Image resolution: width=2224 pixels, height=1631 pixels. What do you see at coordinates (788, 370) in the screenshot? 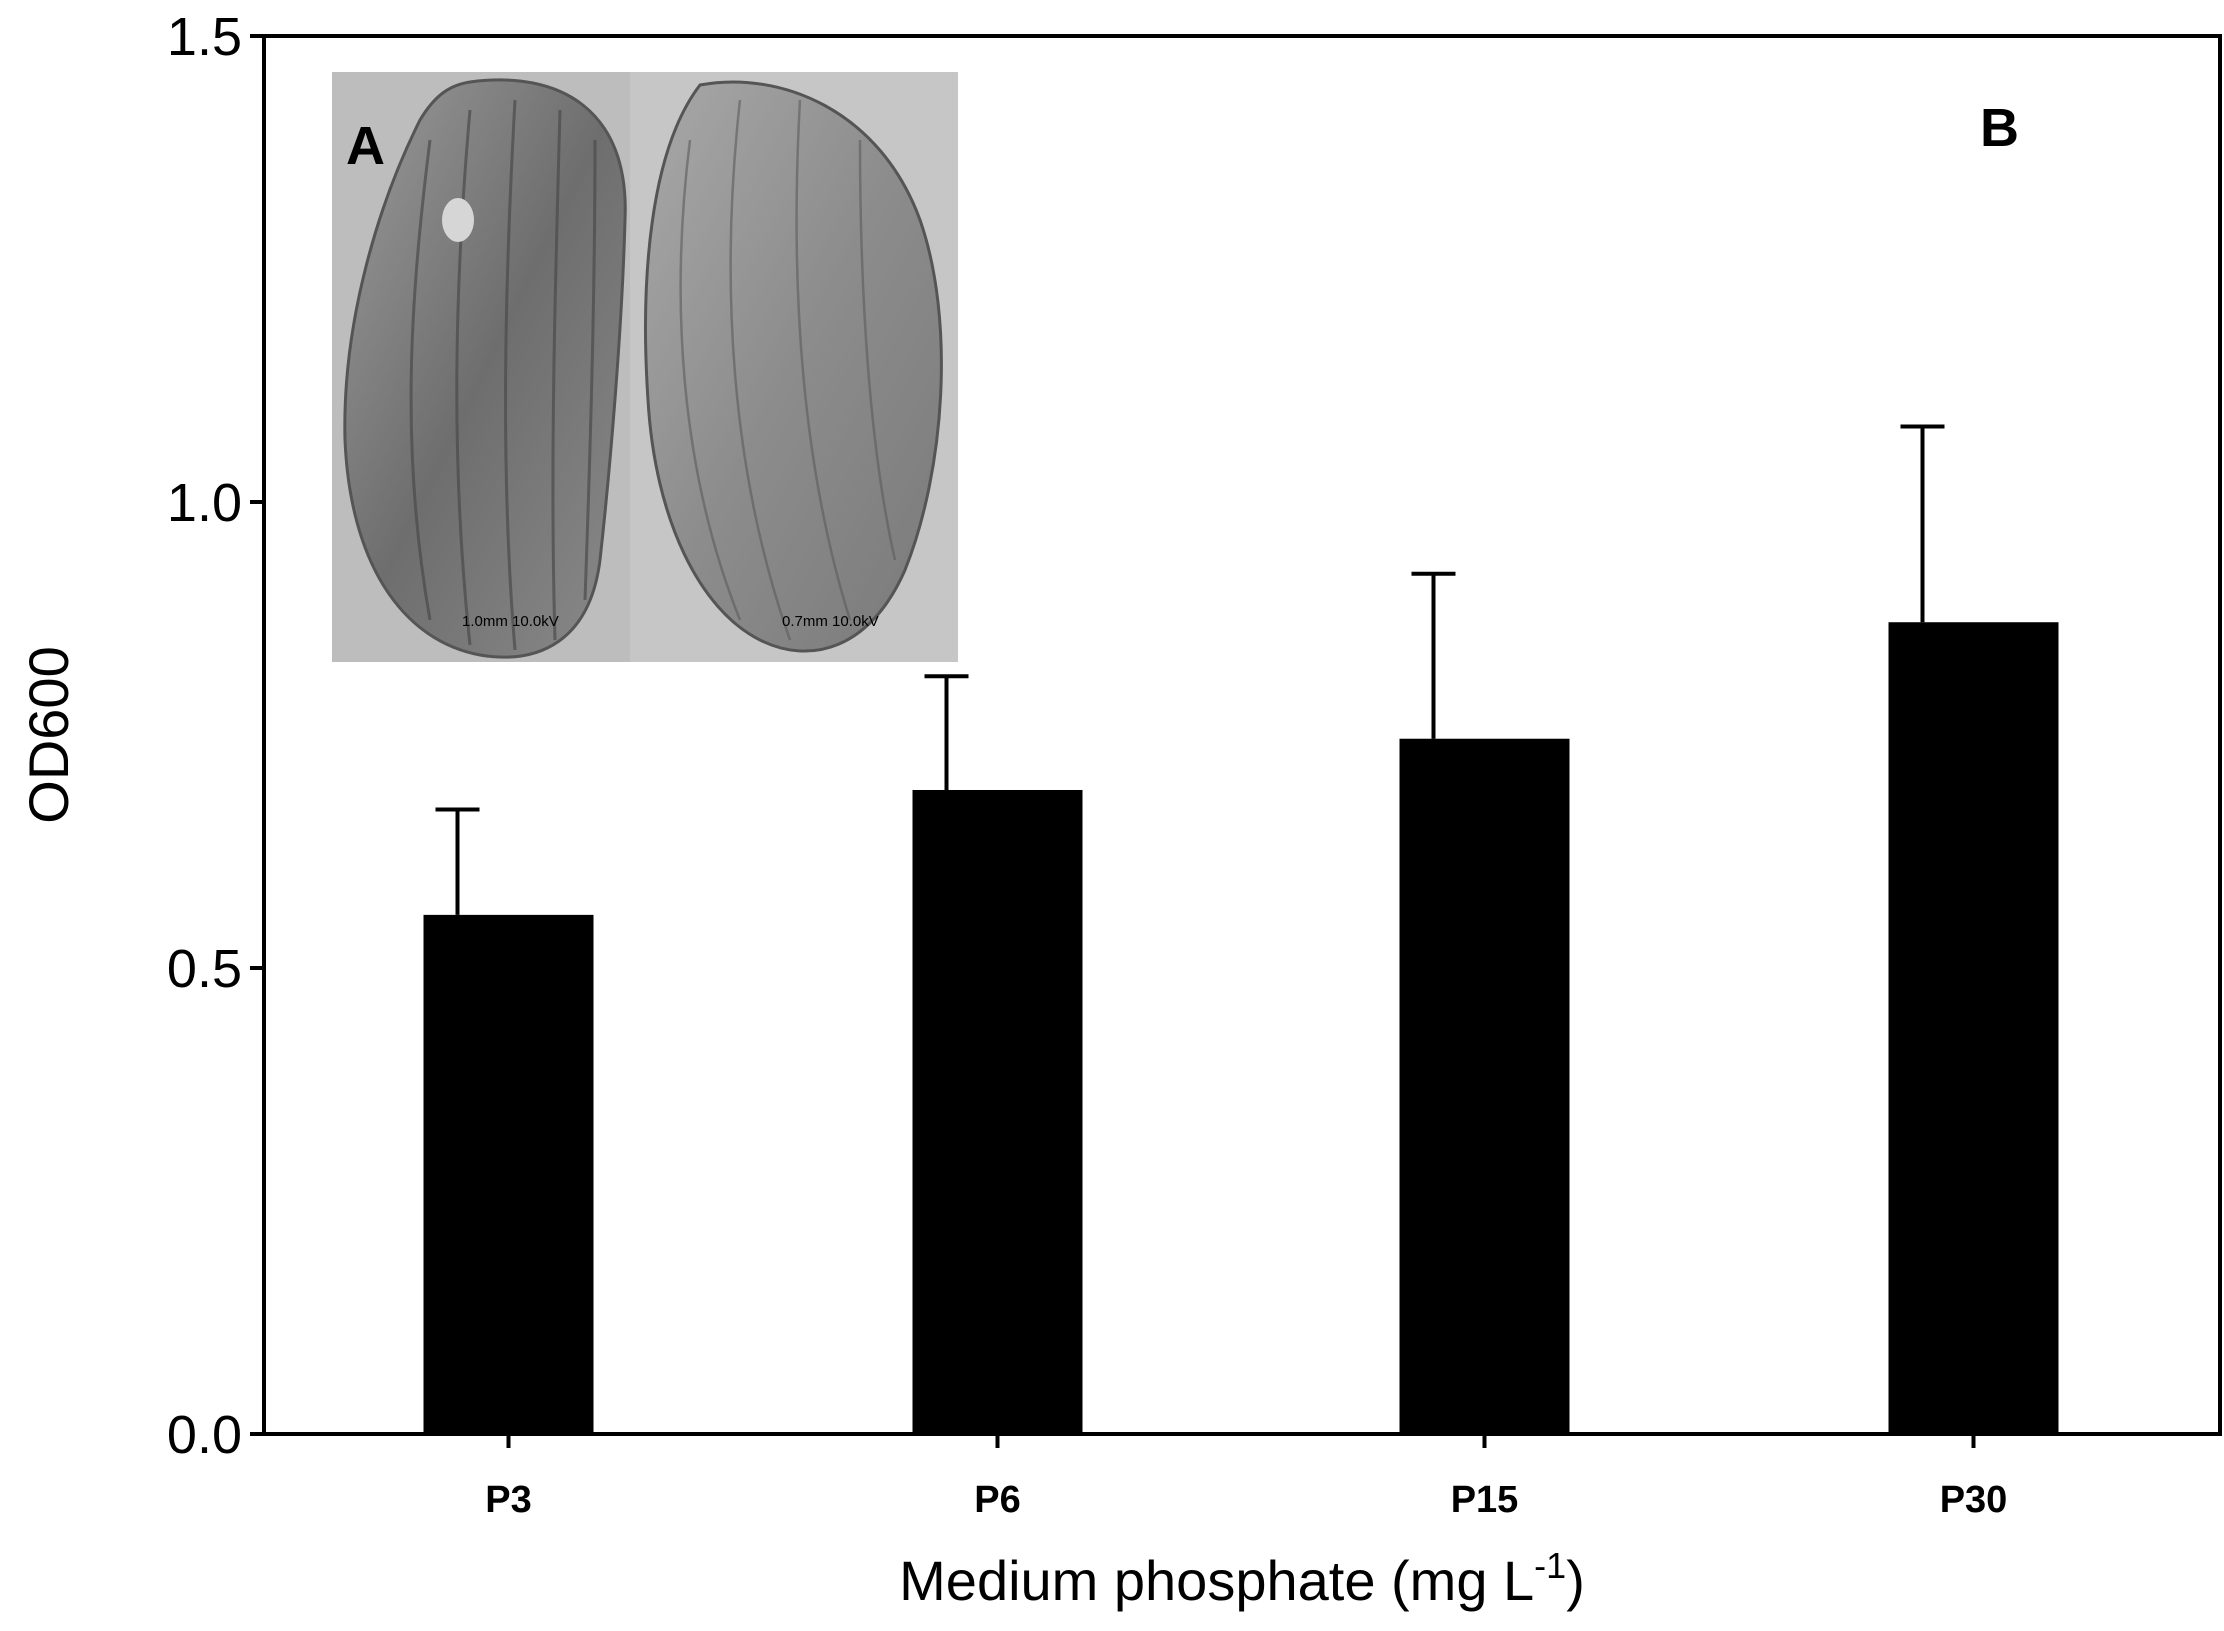
I see `seed-right-ridges` at bounding box center [788, 370].